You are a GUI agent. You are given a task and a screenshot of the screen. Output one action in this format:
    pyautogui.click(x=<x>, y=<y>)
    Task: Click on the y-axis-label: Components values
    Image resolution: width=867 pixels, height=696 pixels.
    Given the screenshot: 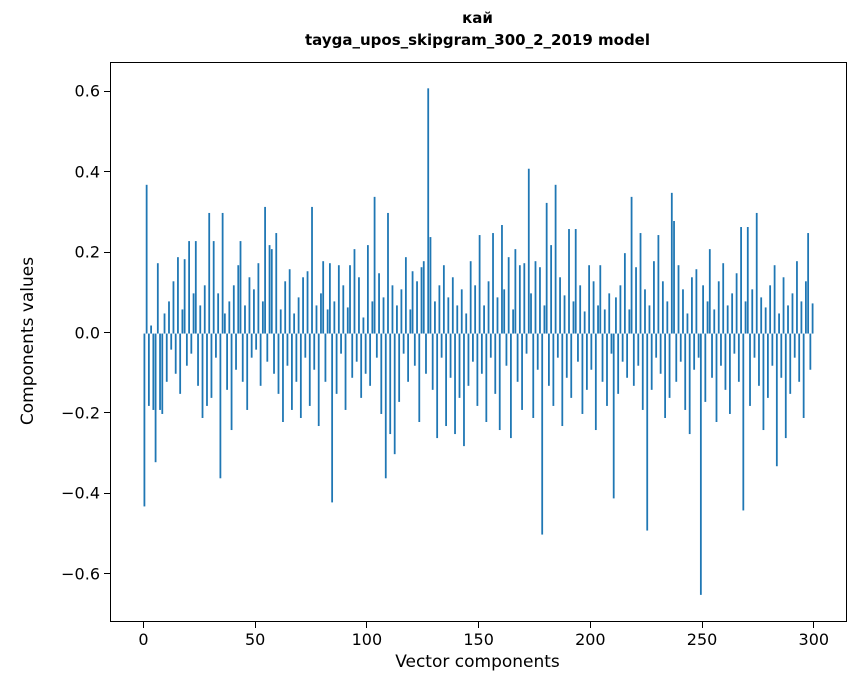 What is the action you would take?
    pyautogui.click(x=28, y=341)
    